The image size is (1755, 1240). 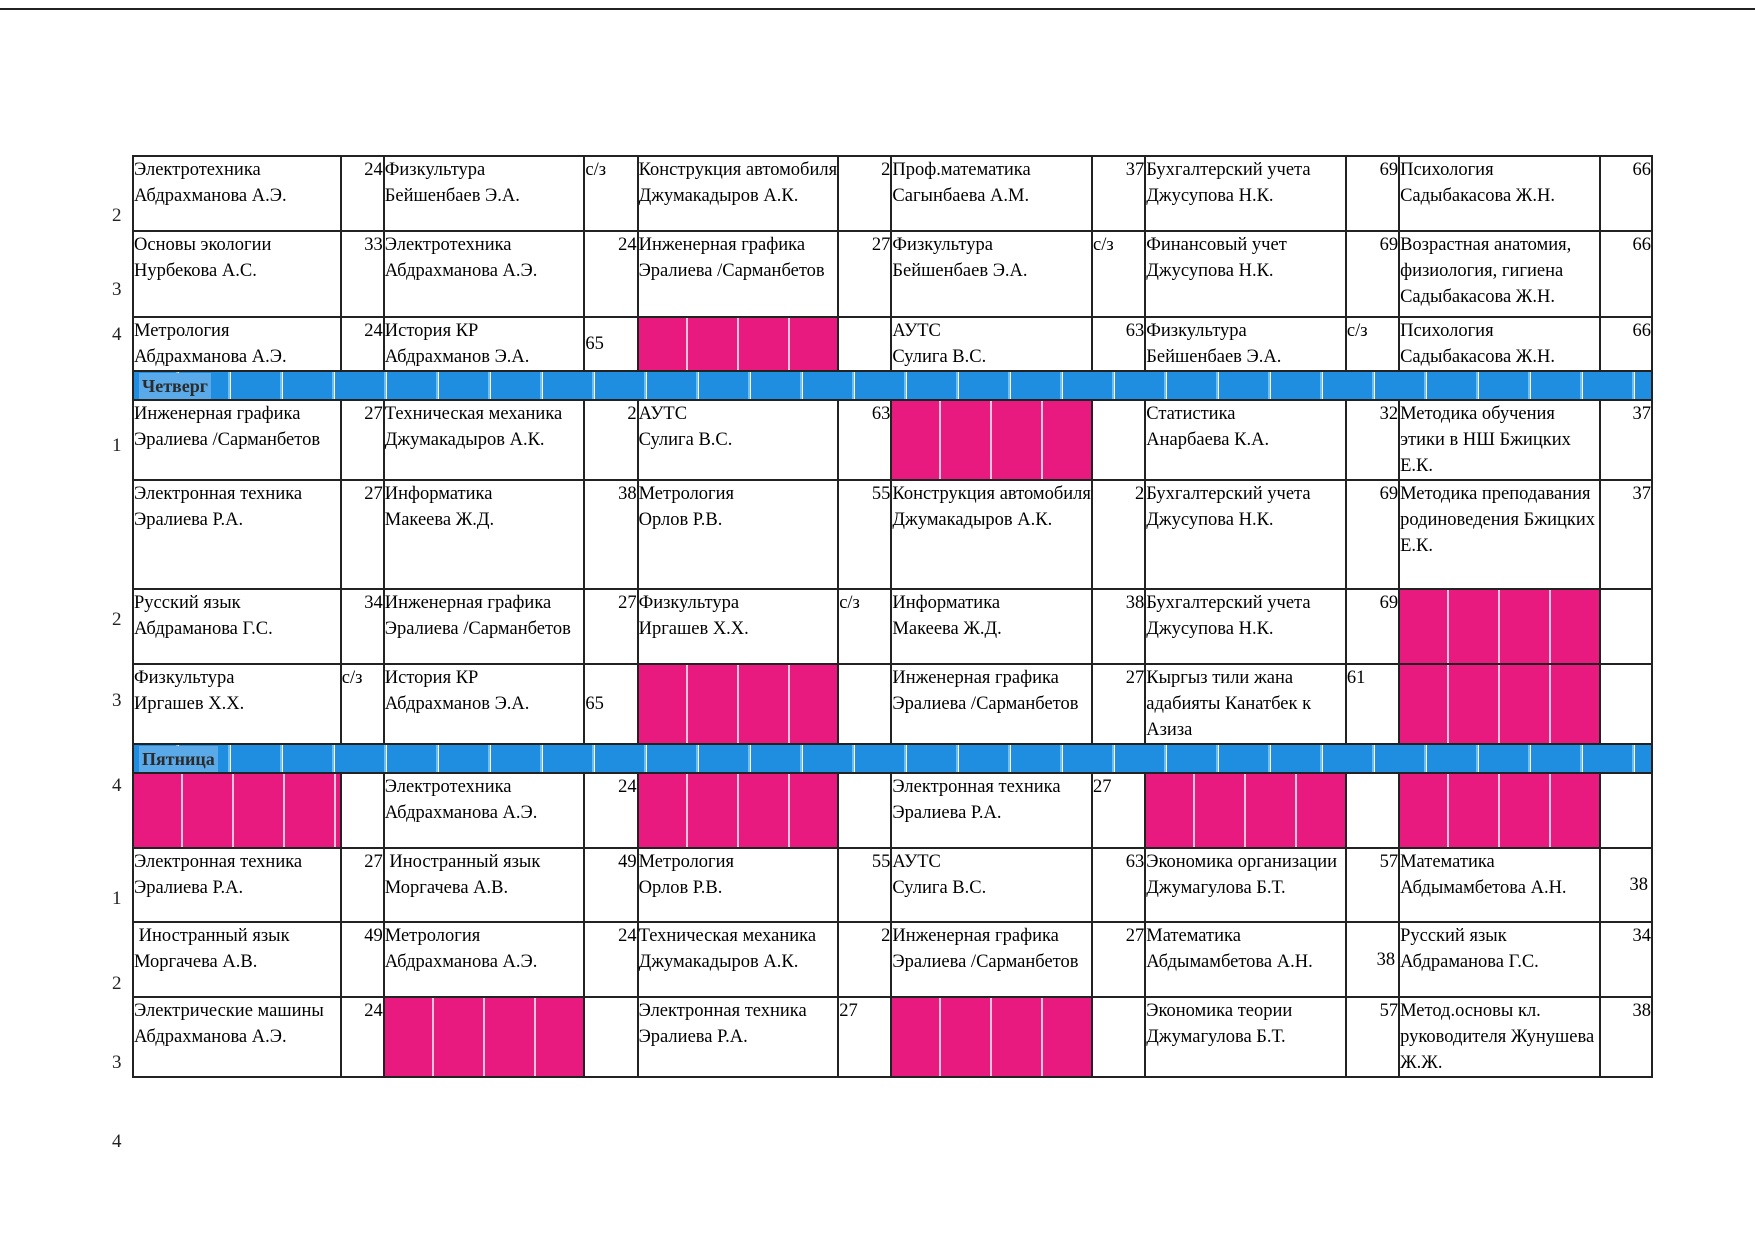 I want to click on teacher: Макеева Ж.Д., so click(x=439, y=520).